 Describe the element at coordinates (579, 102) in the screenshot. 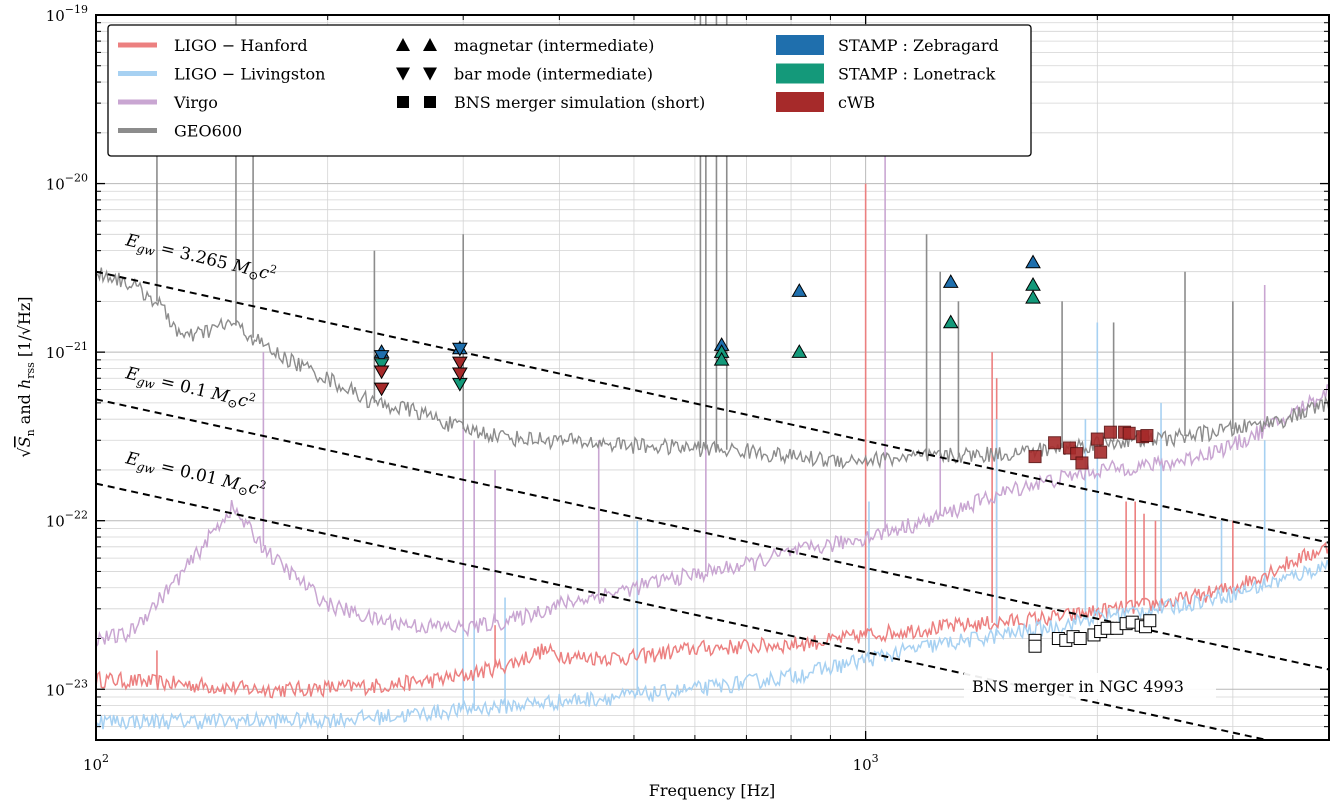

I see `legend-label-col2-2: BNS merger simulation (short)` at that location.